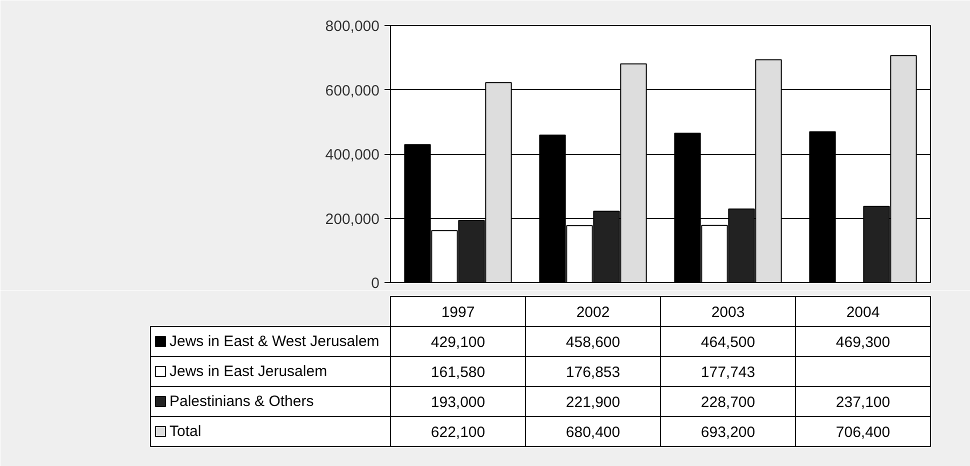  Describe the element at coordinates (458, 342) in the screenshot. I see `data-label: 429,100` at that location.